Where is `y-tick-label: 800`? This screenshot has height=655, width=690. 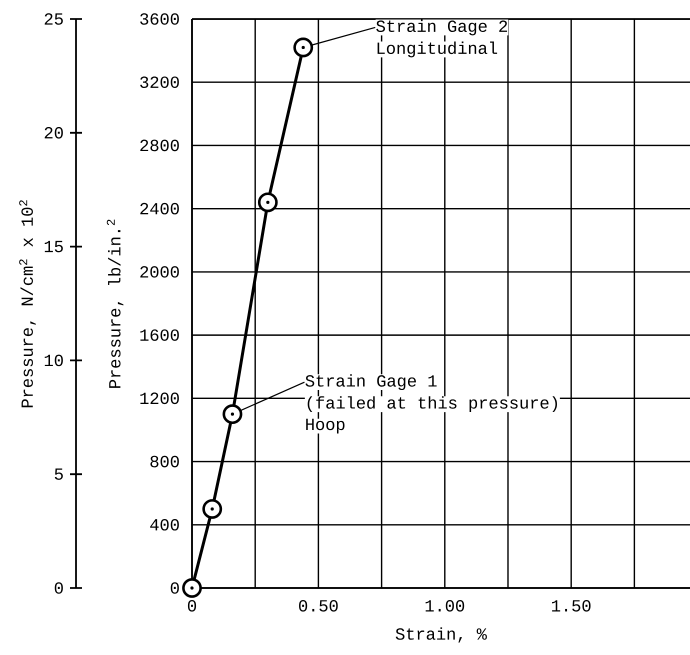
y-tick-label: 800 is located at coordinates (164, 462).